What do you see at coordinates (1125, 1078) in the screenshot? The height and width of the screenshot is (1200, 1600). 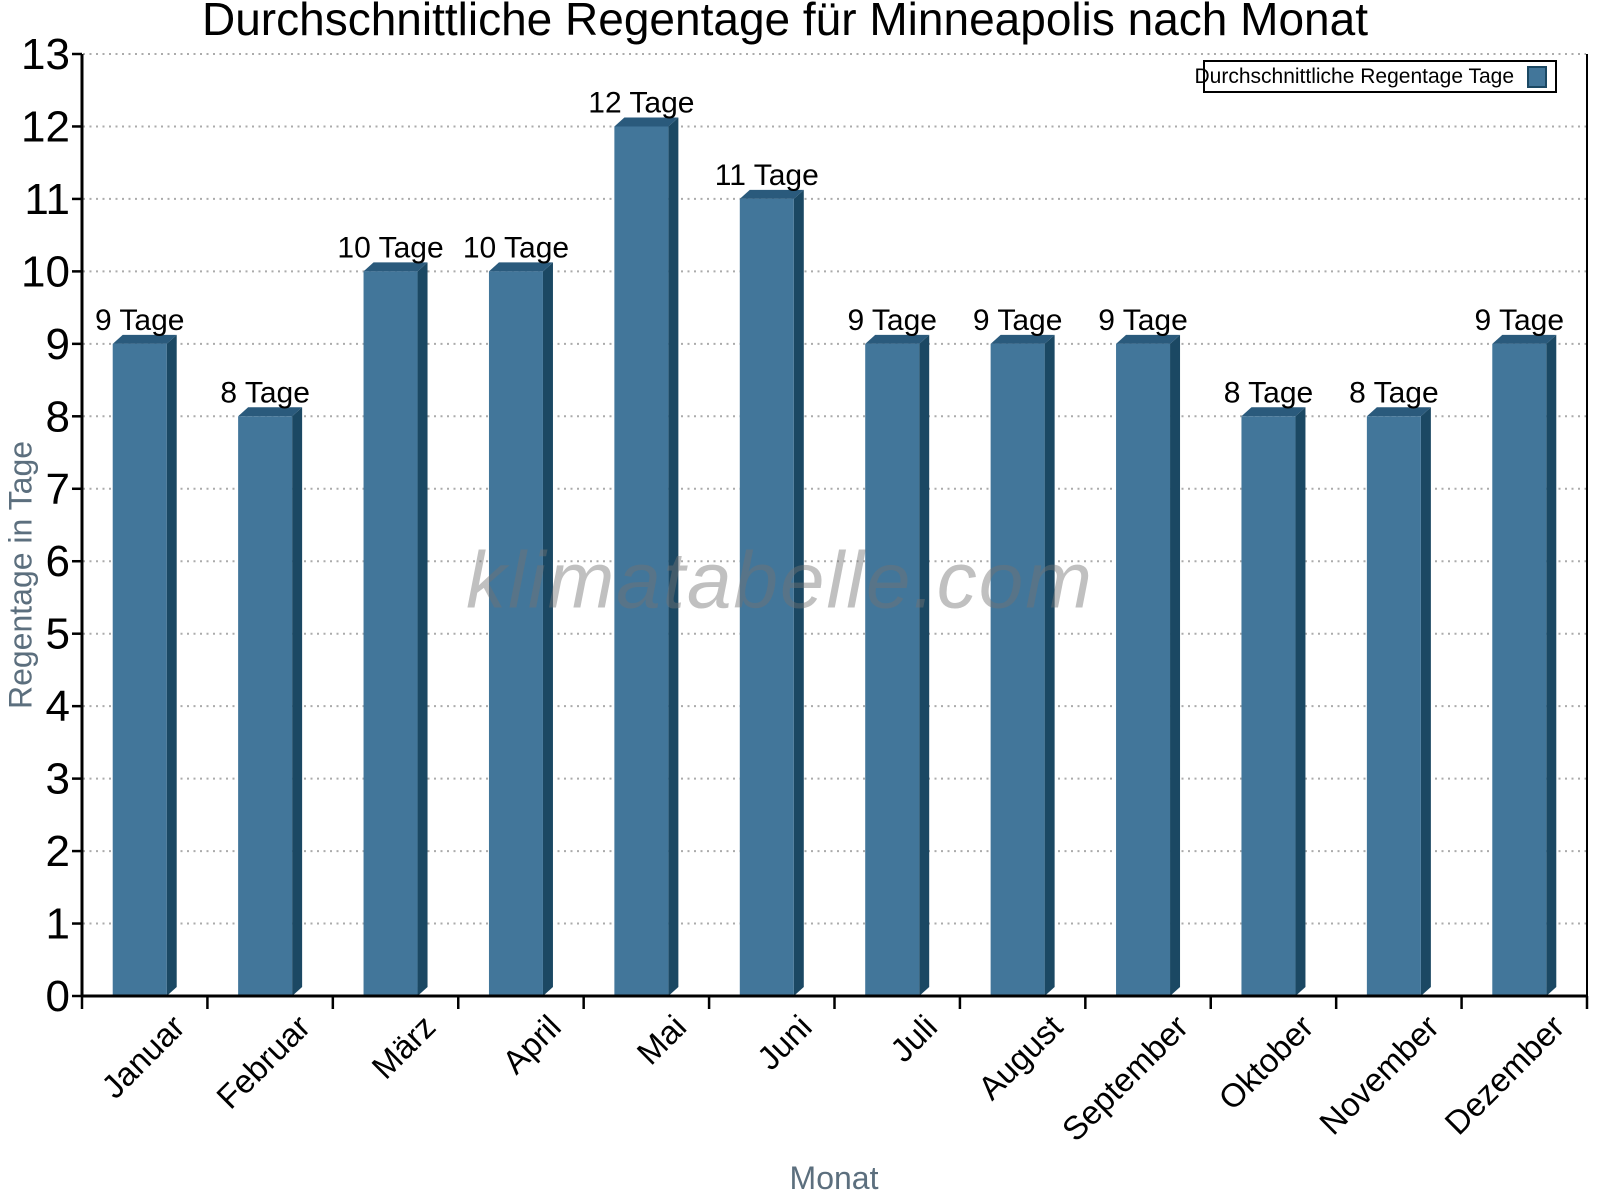 I see `x-tick-label-september: September` at bounding box center [1125, 1078].